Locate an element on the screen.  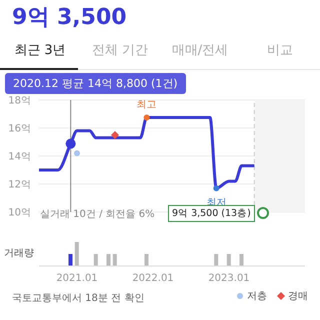
y-tick-label: 10억 is located at coordinates (19, 213).